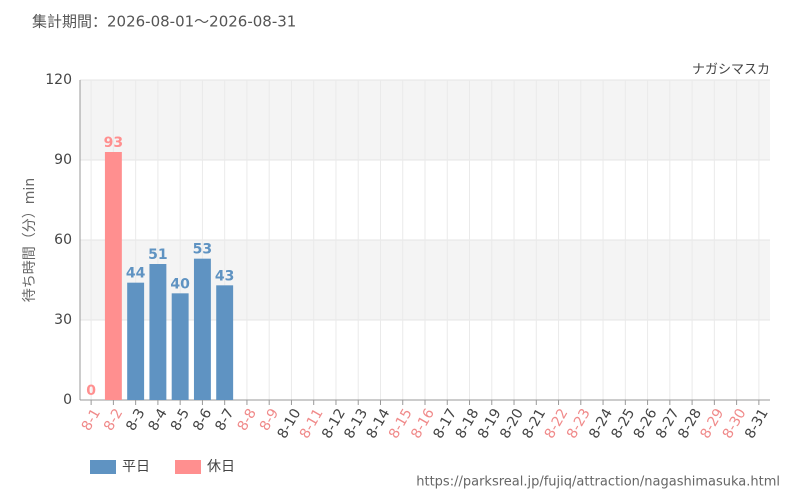  I want to click on y-tick-label: 120, so click(58, 80).